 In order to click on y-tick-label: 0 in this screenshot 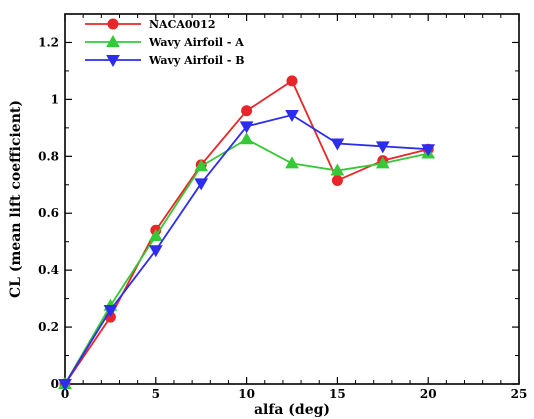, I will do `click(55, 384)`.